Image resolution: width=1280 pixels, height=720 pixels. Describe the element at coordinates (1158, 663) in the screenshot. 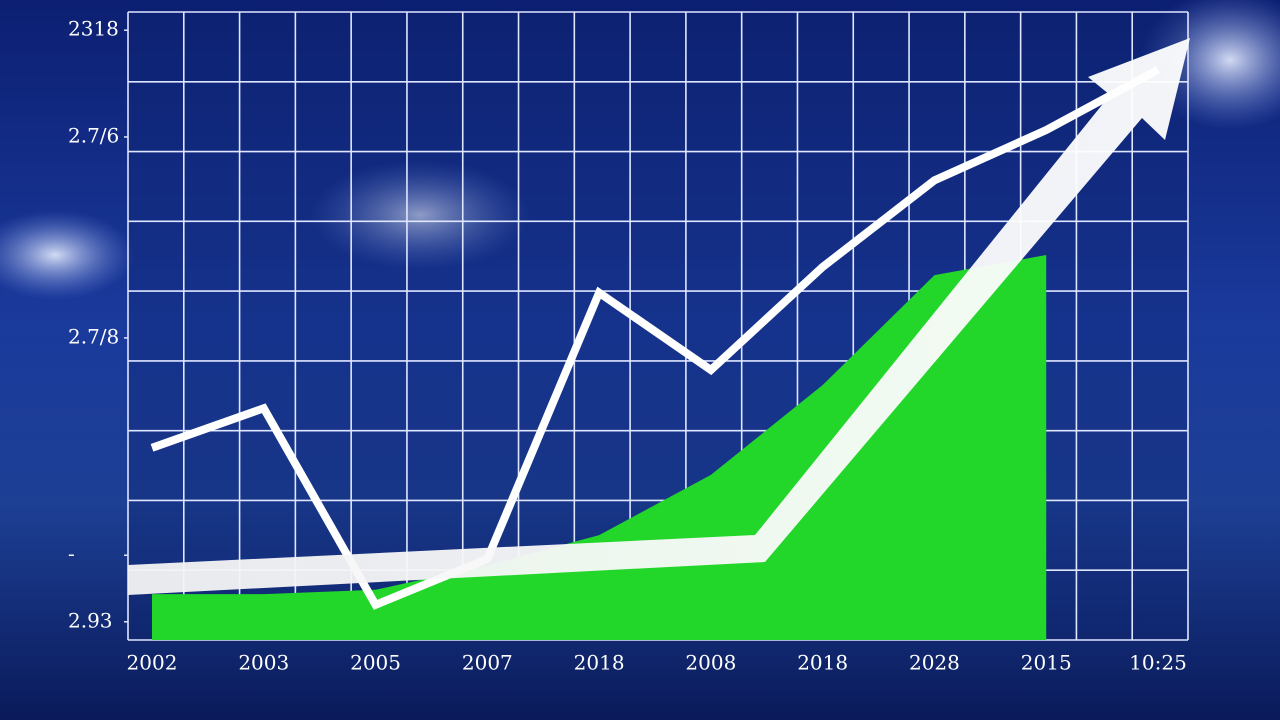

I see `x-tick-label: 10:25` at that location.